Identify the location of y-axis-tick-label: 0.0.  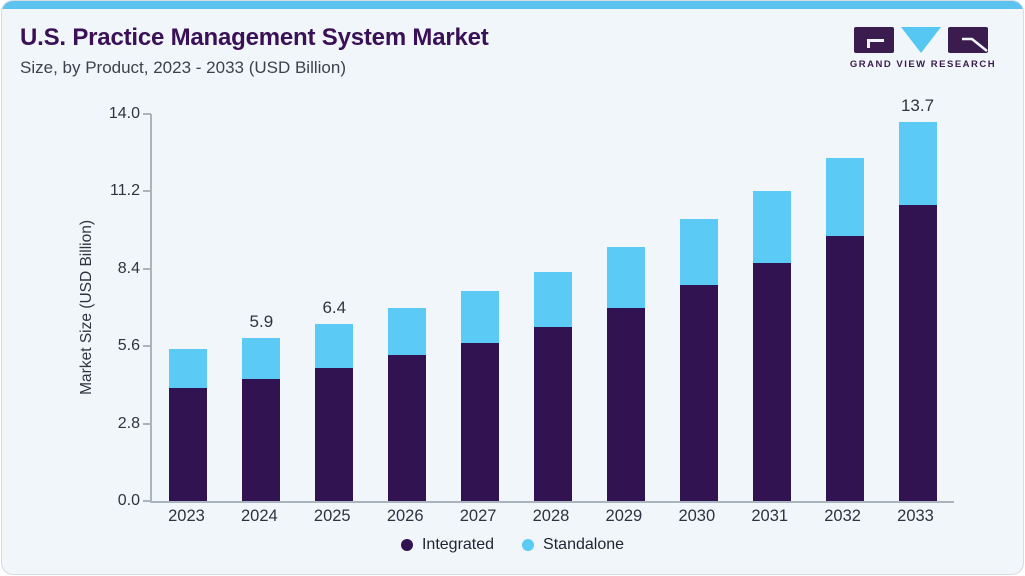
(128, 500).